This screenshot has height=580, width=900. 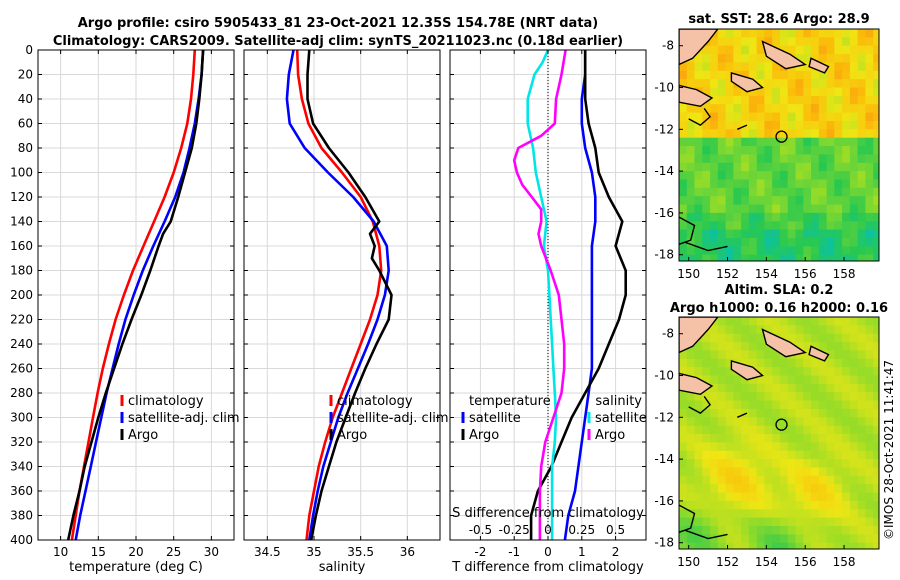 I want to click on legend-salinity-title: salinity, so click(x=618, y=401).